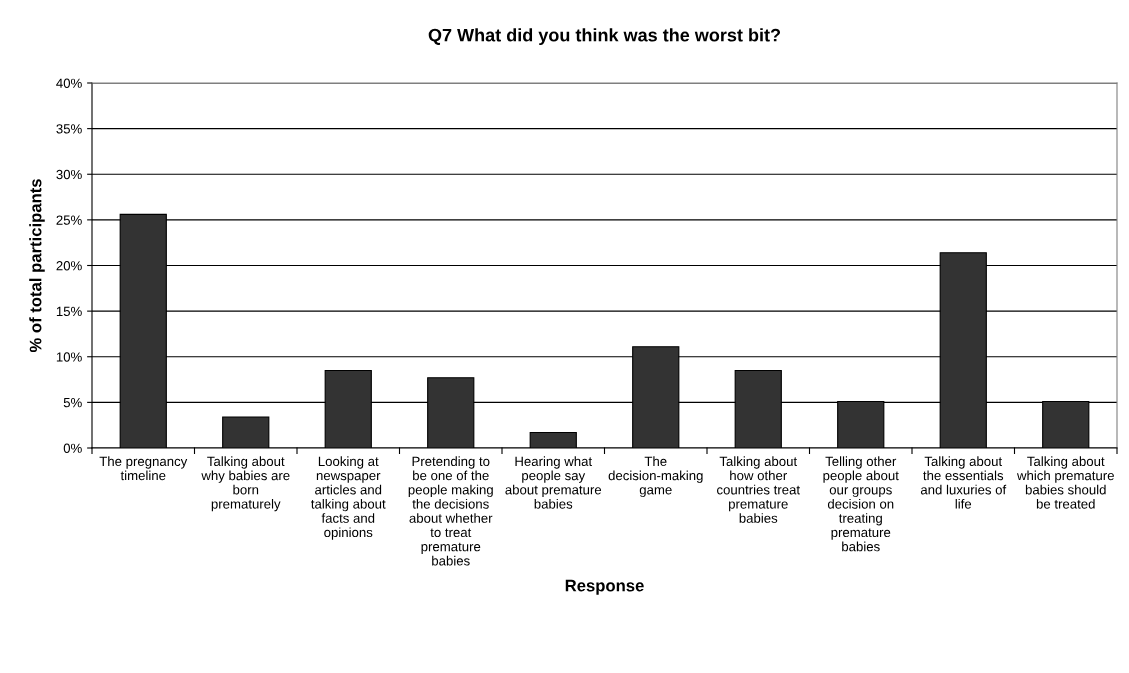 The height and width of the screenshot is (673, 1129). Describe the element at coordinates (758, 489) in the screenshot. I see `x-tick-label: Talking about how other countries treat premature babies` at that location.